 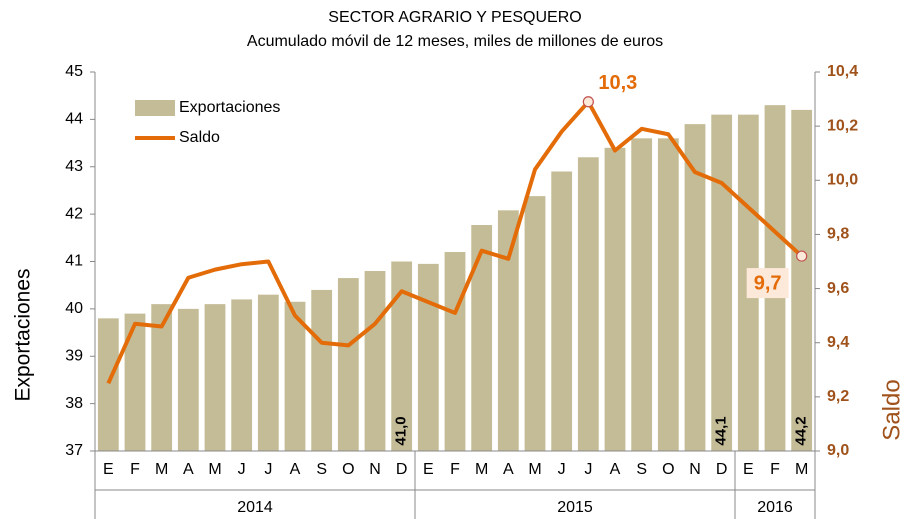 I want to click on y2-tick-label: 9,6, so click(x=838, y=288).